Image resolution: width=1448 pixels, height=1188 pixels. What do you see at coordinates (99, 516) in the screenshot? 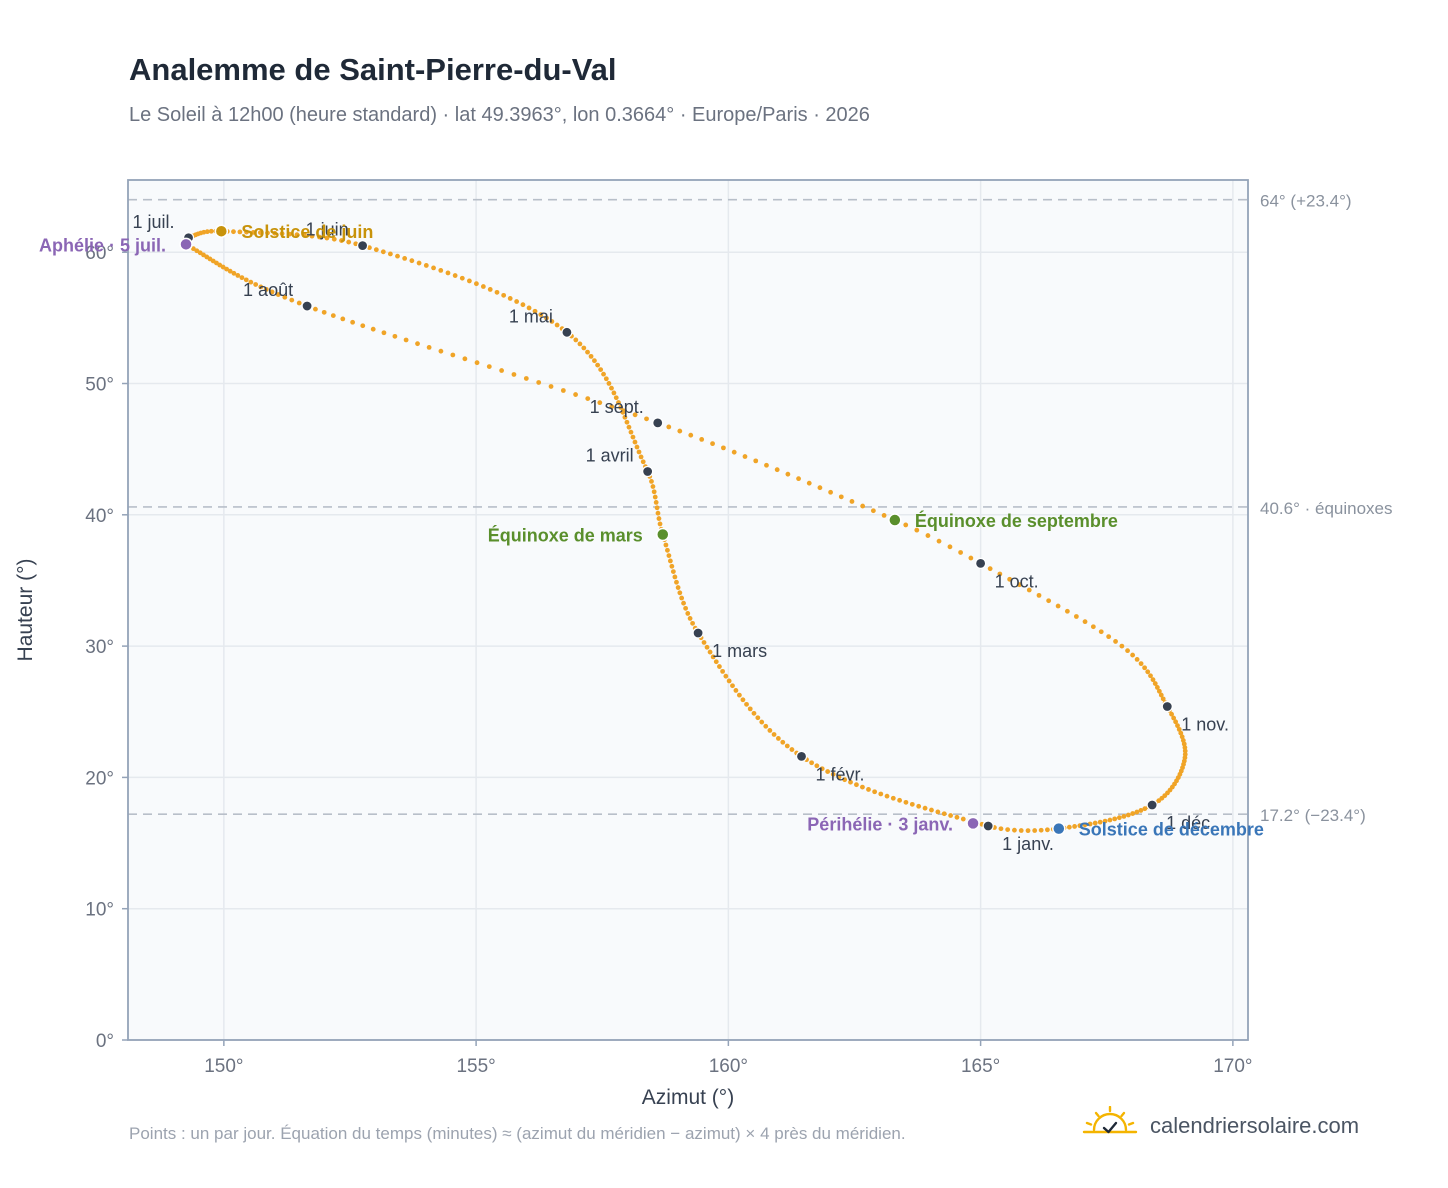
I see `y-tick-label: 40°` at bounding box center [99, 516].